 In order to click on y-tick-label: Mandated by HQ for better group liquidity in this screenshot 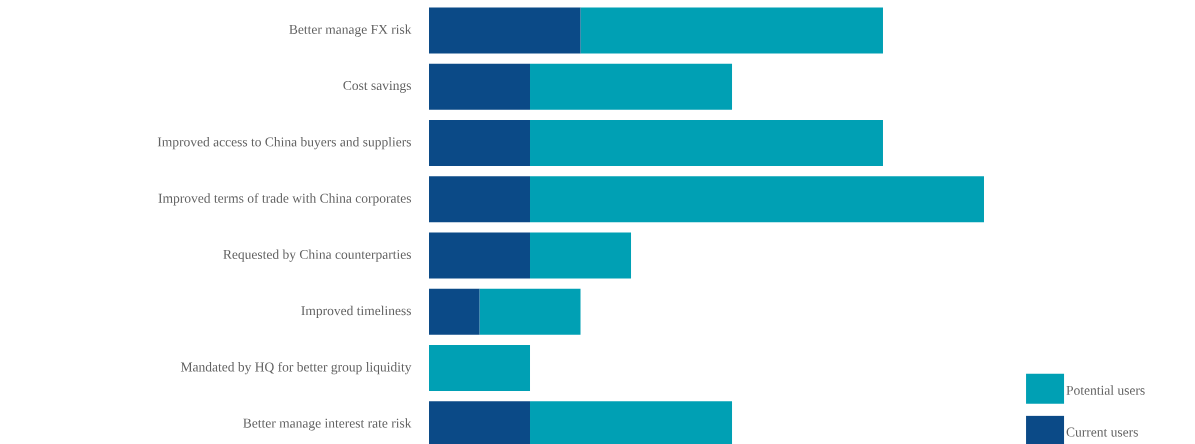, I will do `click(296, 368)`.